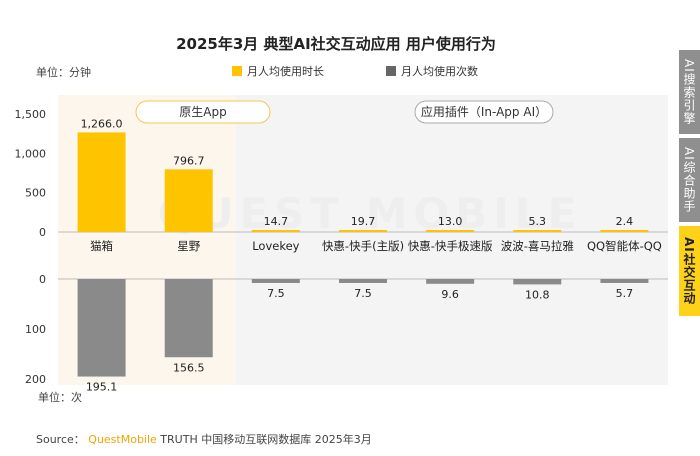 The width and height of the screenshot is (700, 456). I want to click on duration-data-label: 5.3, so click(538, 221).